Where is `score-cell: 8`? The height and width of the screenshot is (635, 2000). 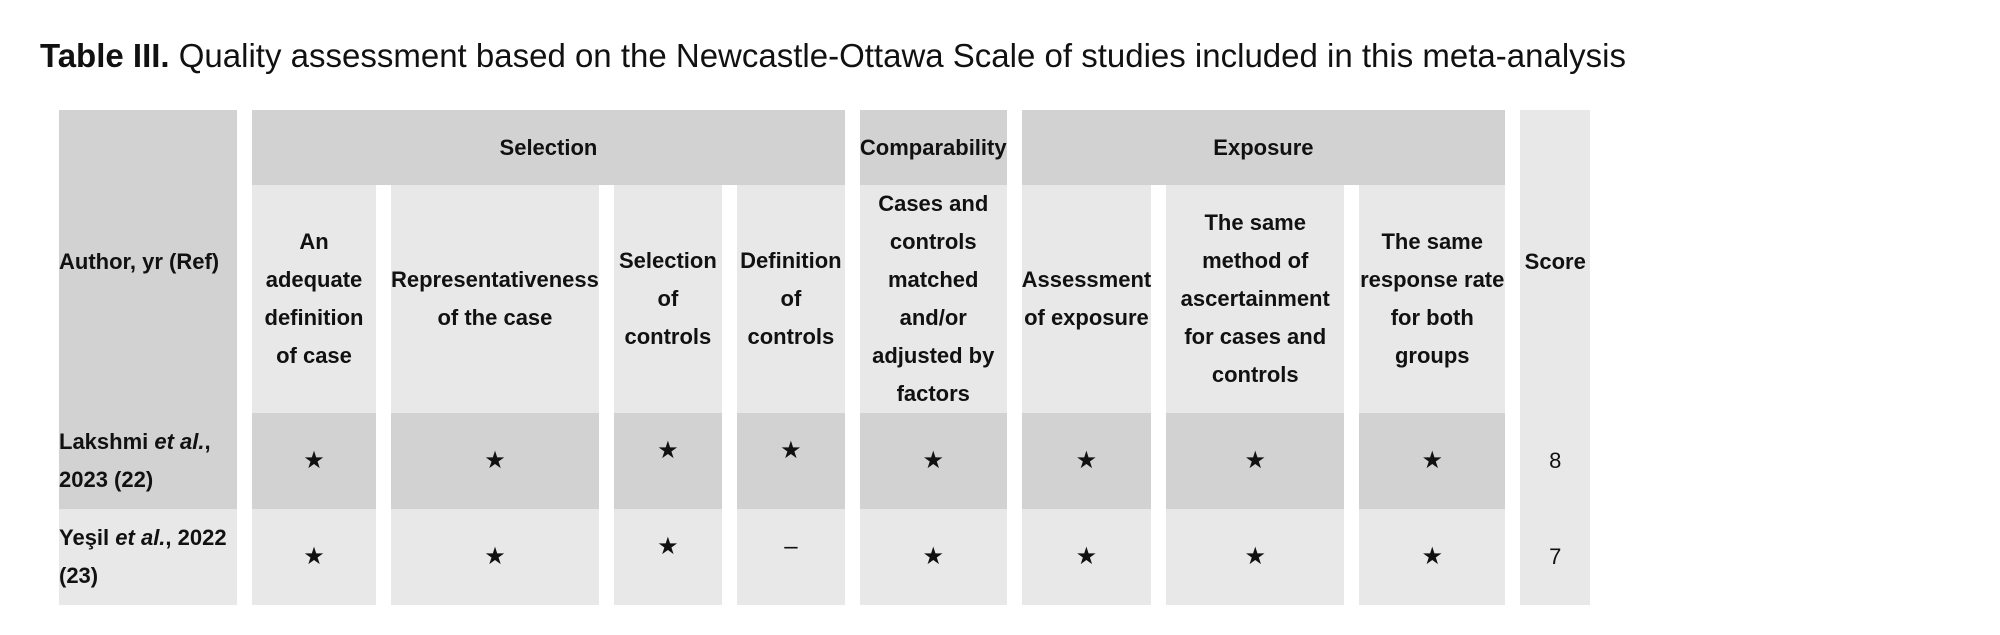
score-cell: 8 is located at coordinates (1555, 461).